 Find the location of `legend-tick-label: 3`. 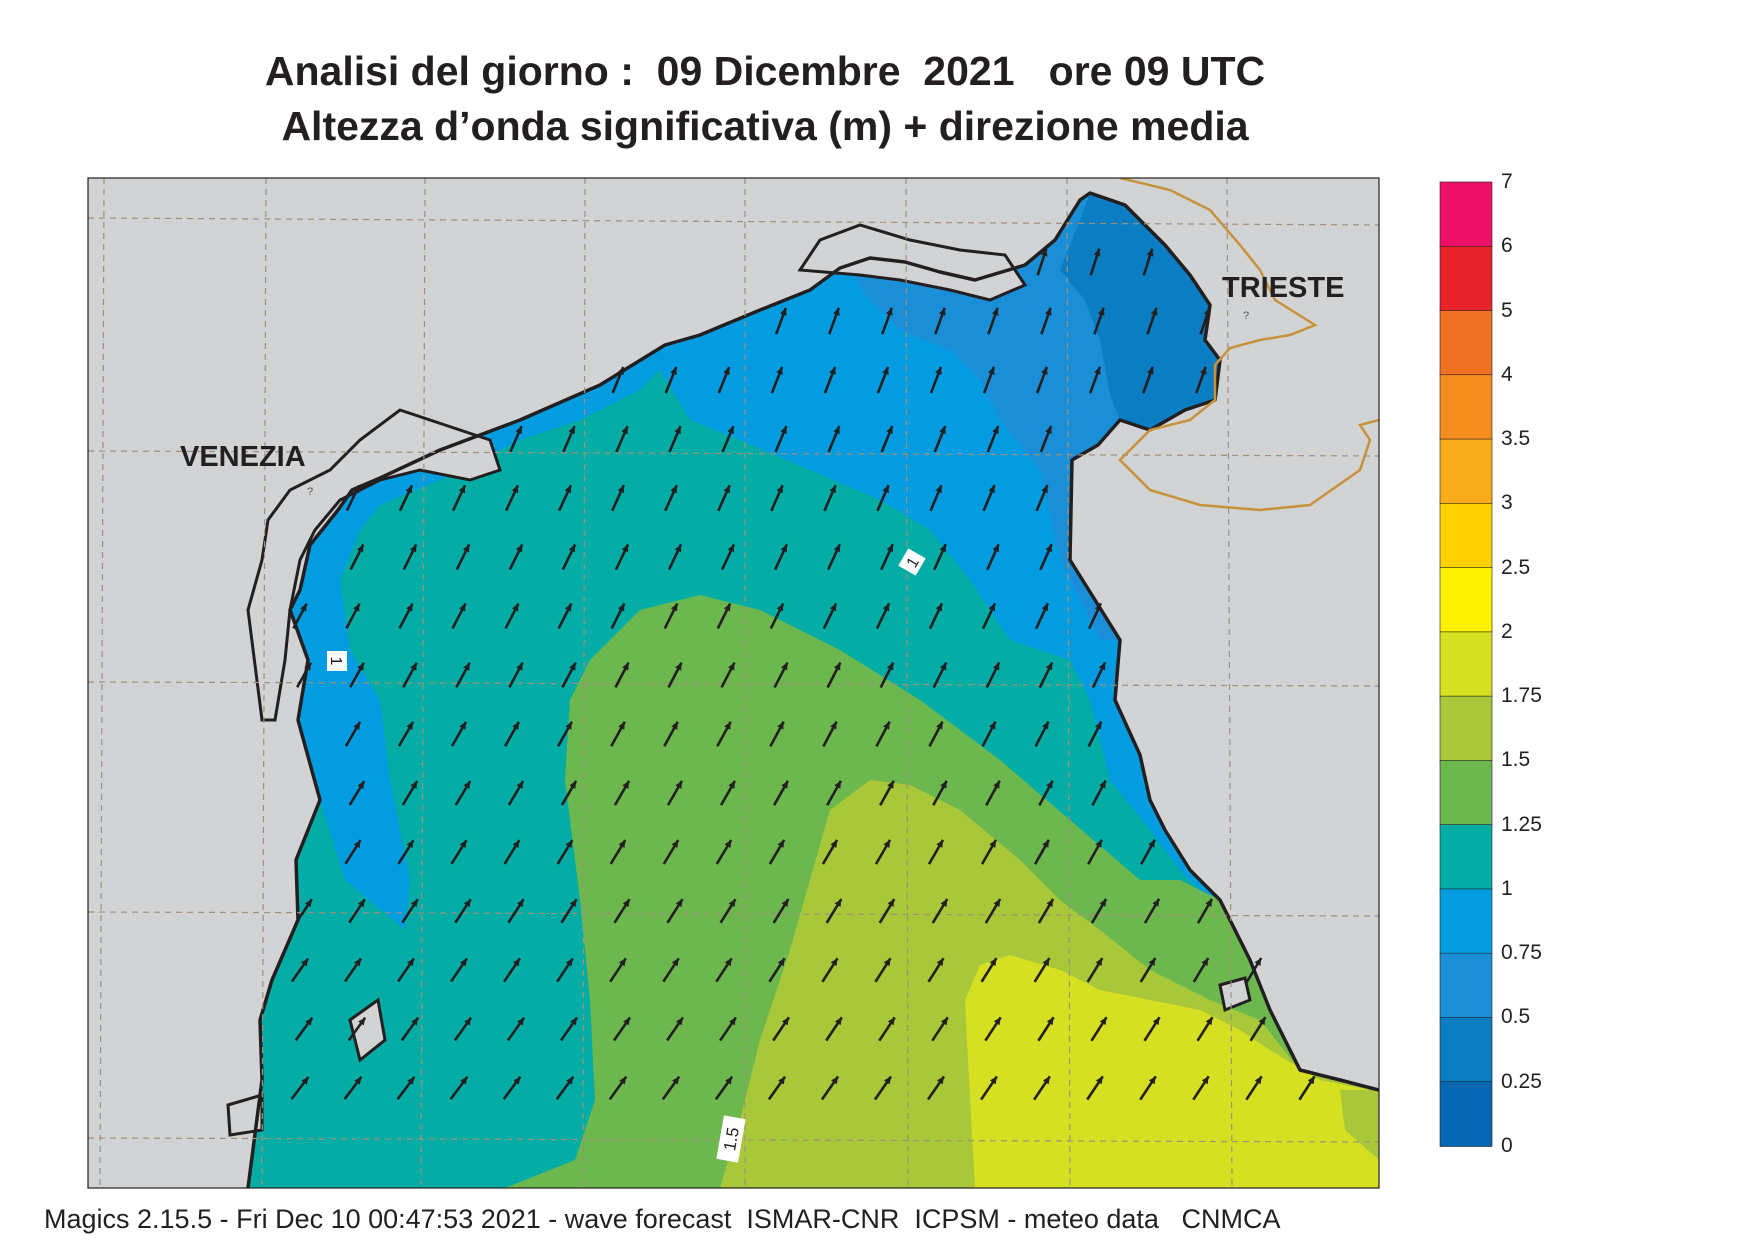

legend-tick-label: 3 is located at coordinates (1507, 503).